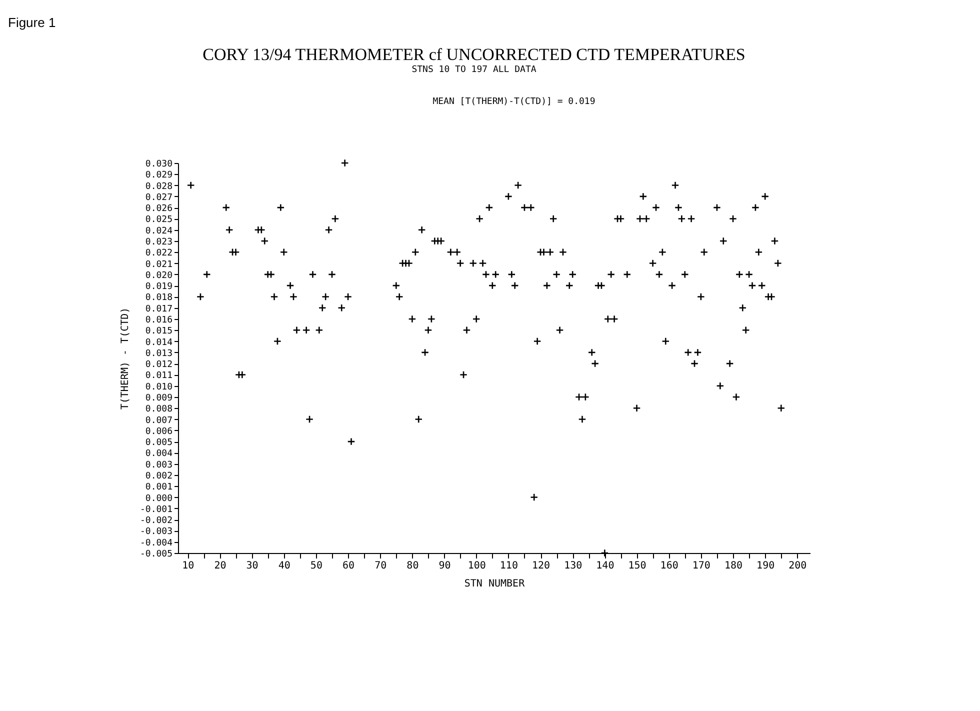 Image resolution: width=980 pixels, height=711 pixels. What do you see at coordinates (733, 566) in the screenshot?
I see `x-tick-label: 180` at bounding box center [733, 566].